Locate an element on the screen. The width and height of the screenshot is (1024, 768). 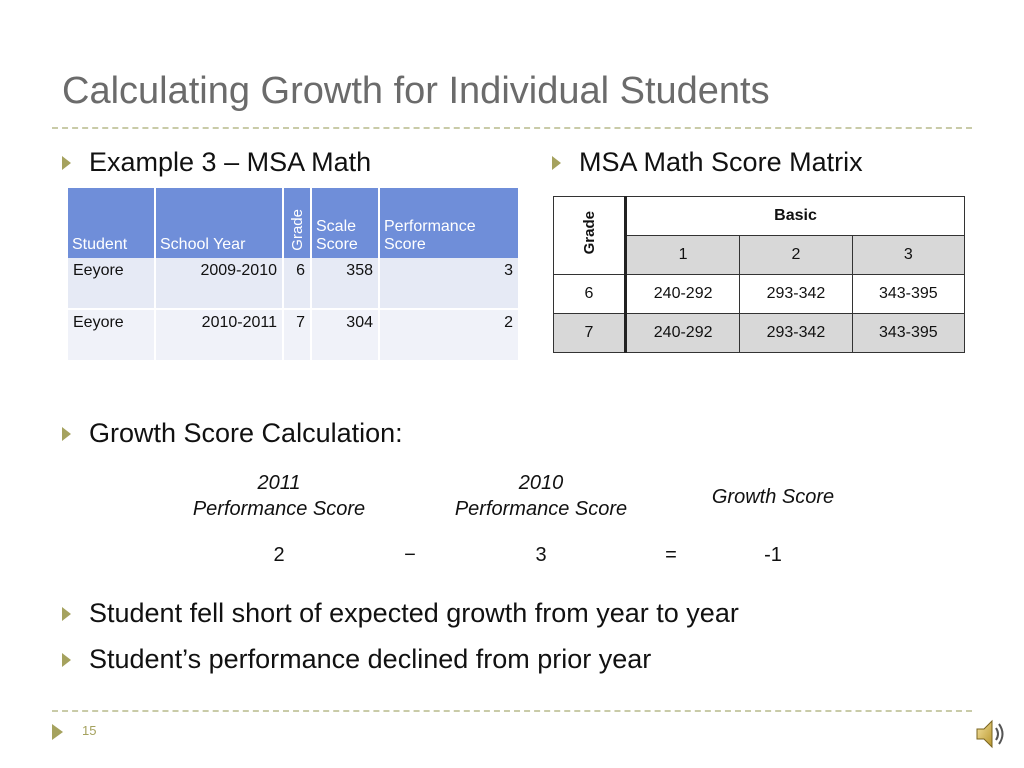
speaker-icon is located at coordinates (991, 734).